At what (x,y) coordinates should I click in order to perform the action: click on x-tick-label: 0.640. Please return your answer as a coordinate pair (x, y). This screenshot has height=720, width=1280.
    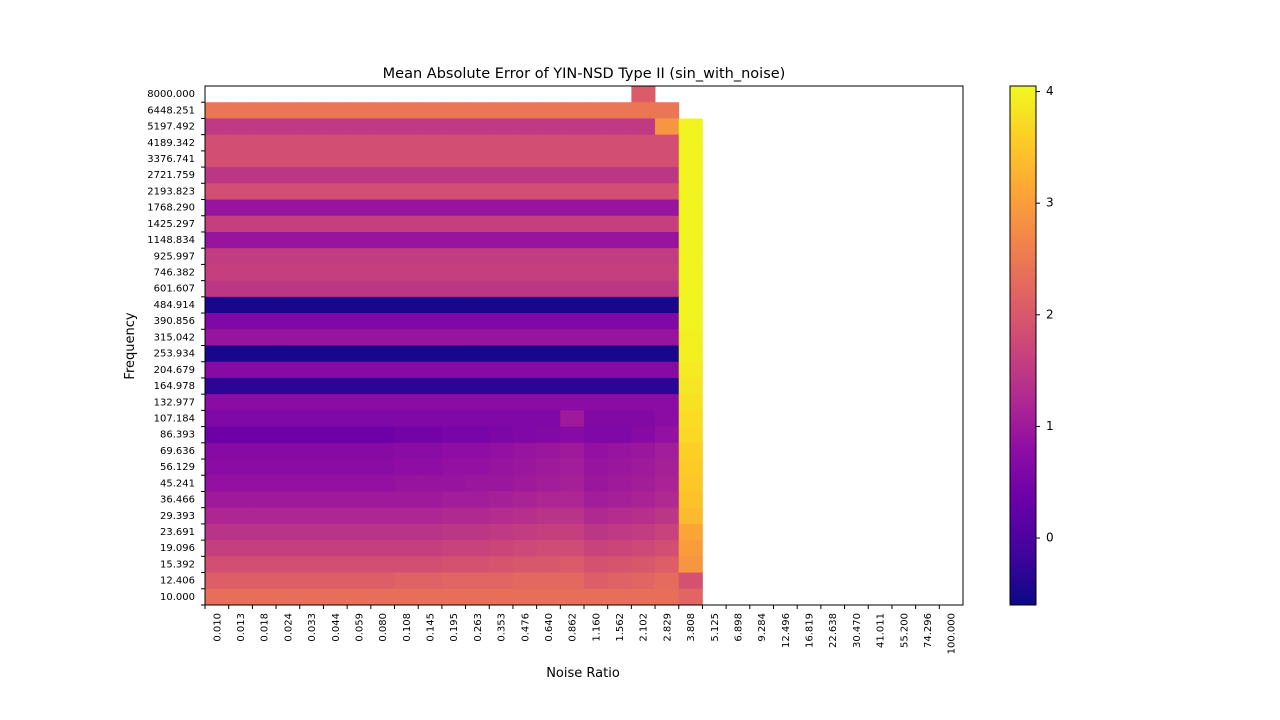
    Looking at the image, I should click on (549, 627).